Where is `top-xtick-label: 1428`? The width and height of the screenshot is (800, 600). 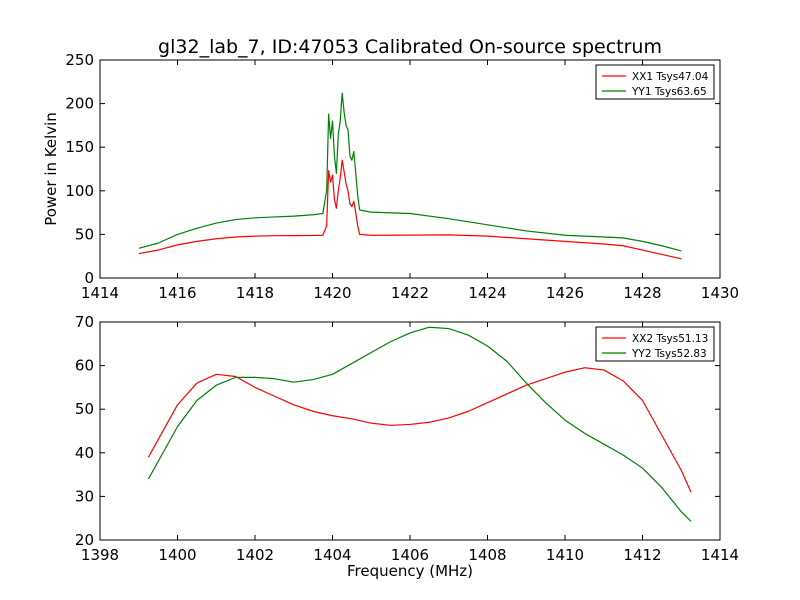 top-xtick-label: 1428 is located at coordinates (642, 293).